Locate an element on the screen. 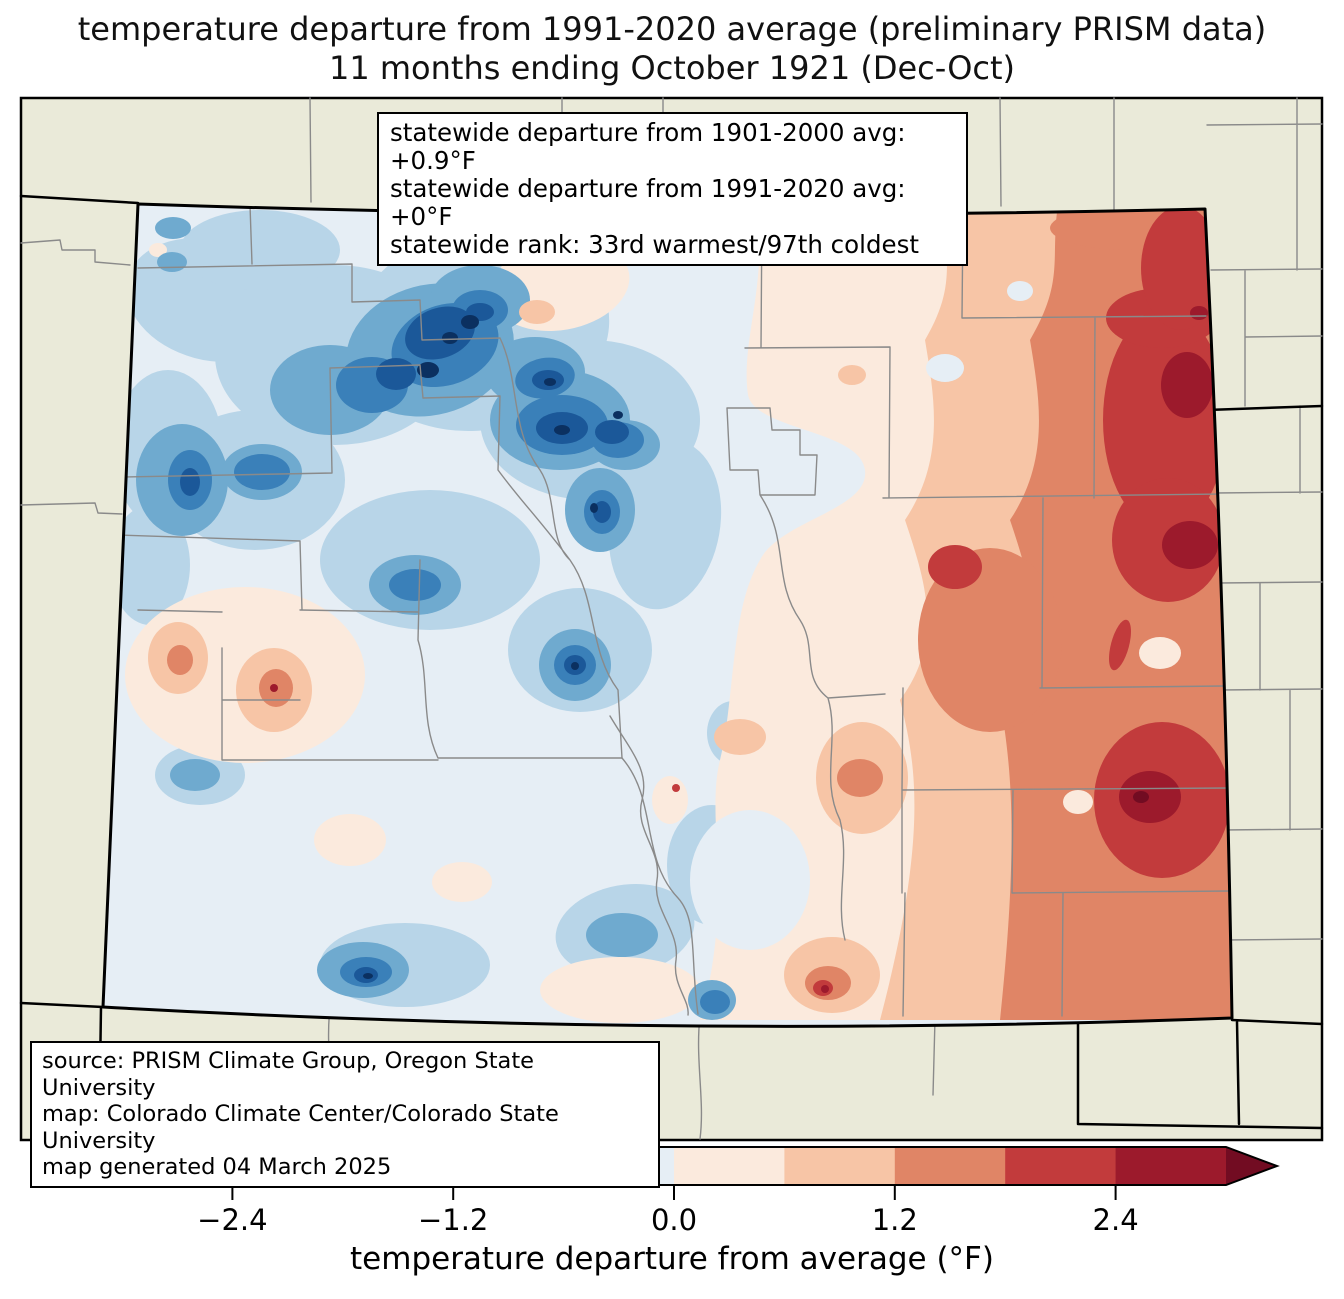  colorbar-tick-label: −1.2 is located at coordinates (453, 1220).